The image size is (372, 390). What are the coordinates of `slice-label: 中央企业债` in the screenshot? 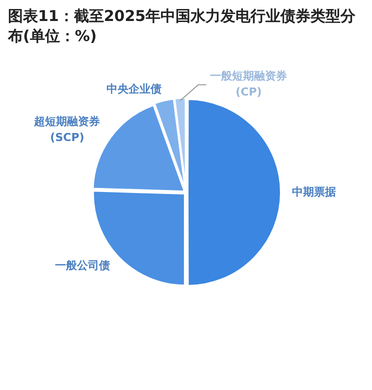 It's located at (134, 89).